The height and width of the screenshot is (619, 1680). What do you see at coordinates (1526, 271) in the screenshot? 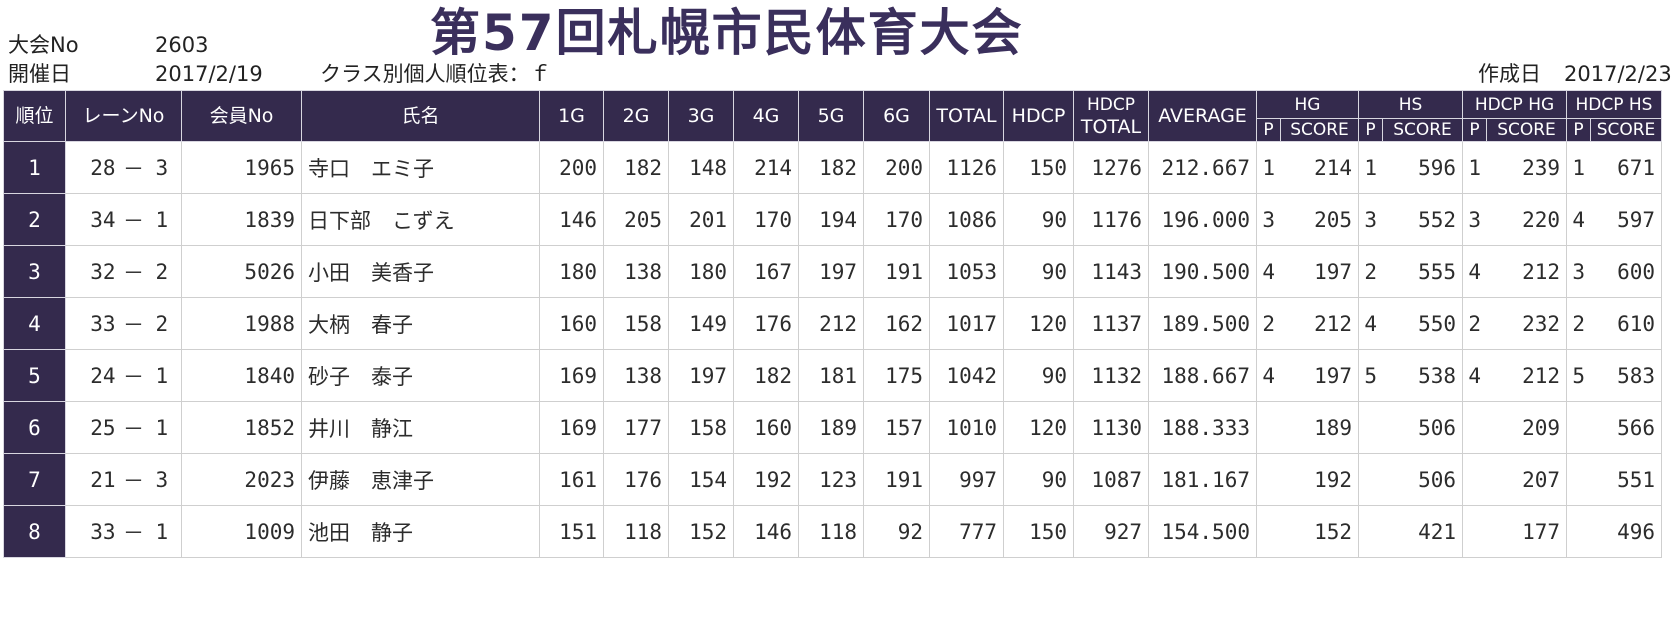
I see `hdcp-hg-score: 212` at bounding box center [1526, 271].